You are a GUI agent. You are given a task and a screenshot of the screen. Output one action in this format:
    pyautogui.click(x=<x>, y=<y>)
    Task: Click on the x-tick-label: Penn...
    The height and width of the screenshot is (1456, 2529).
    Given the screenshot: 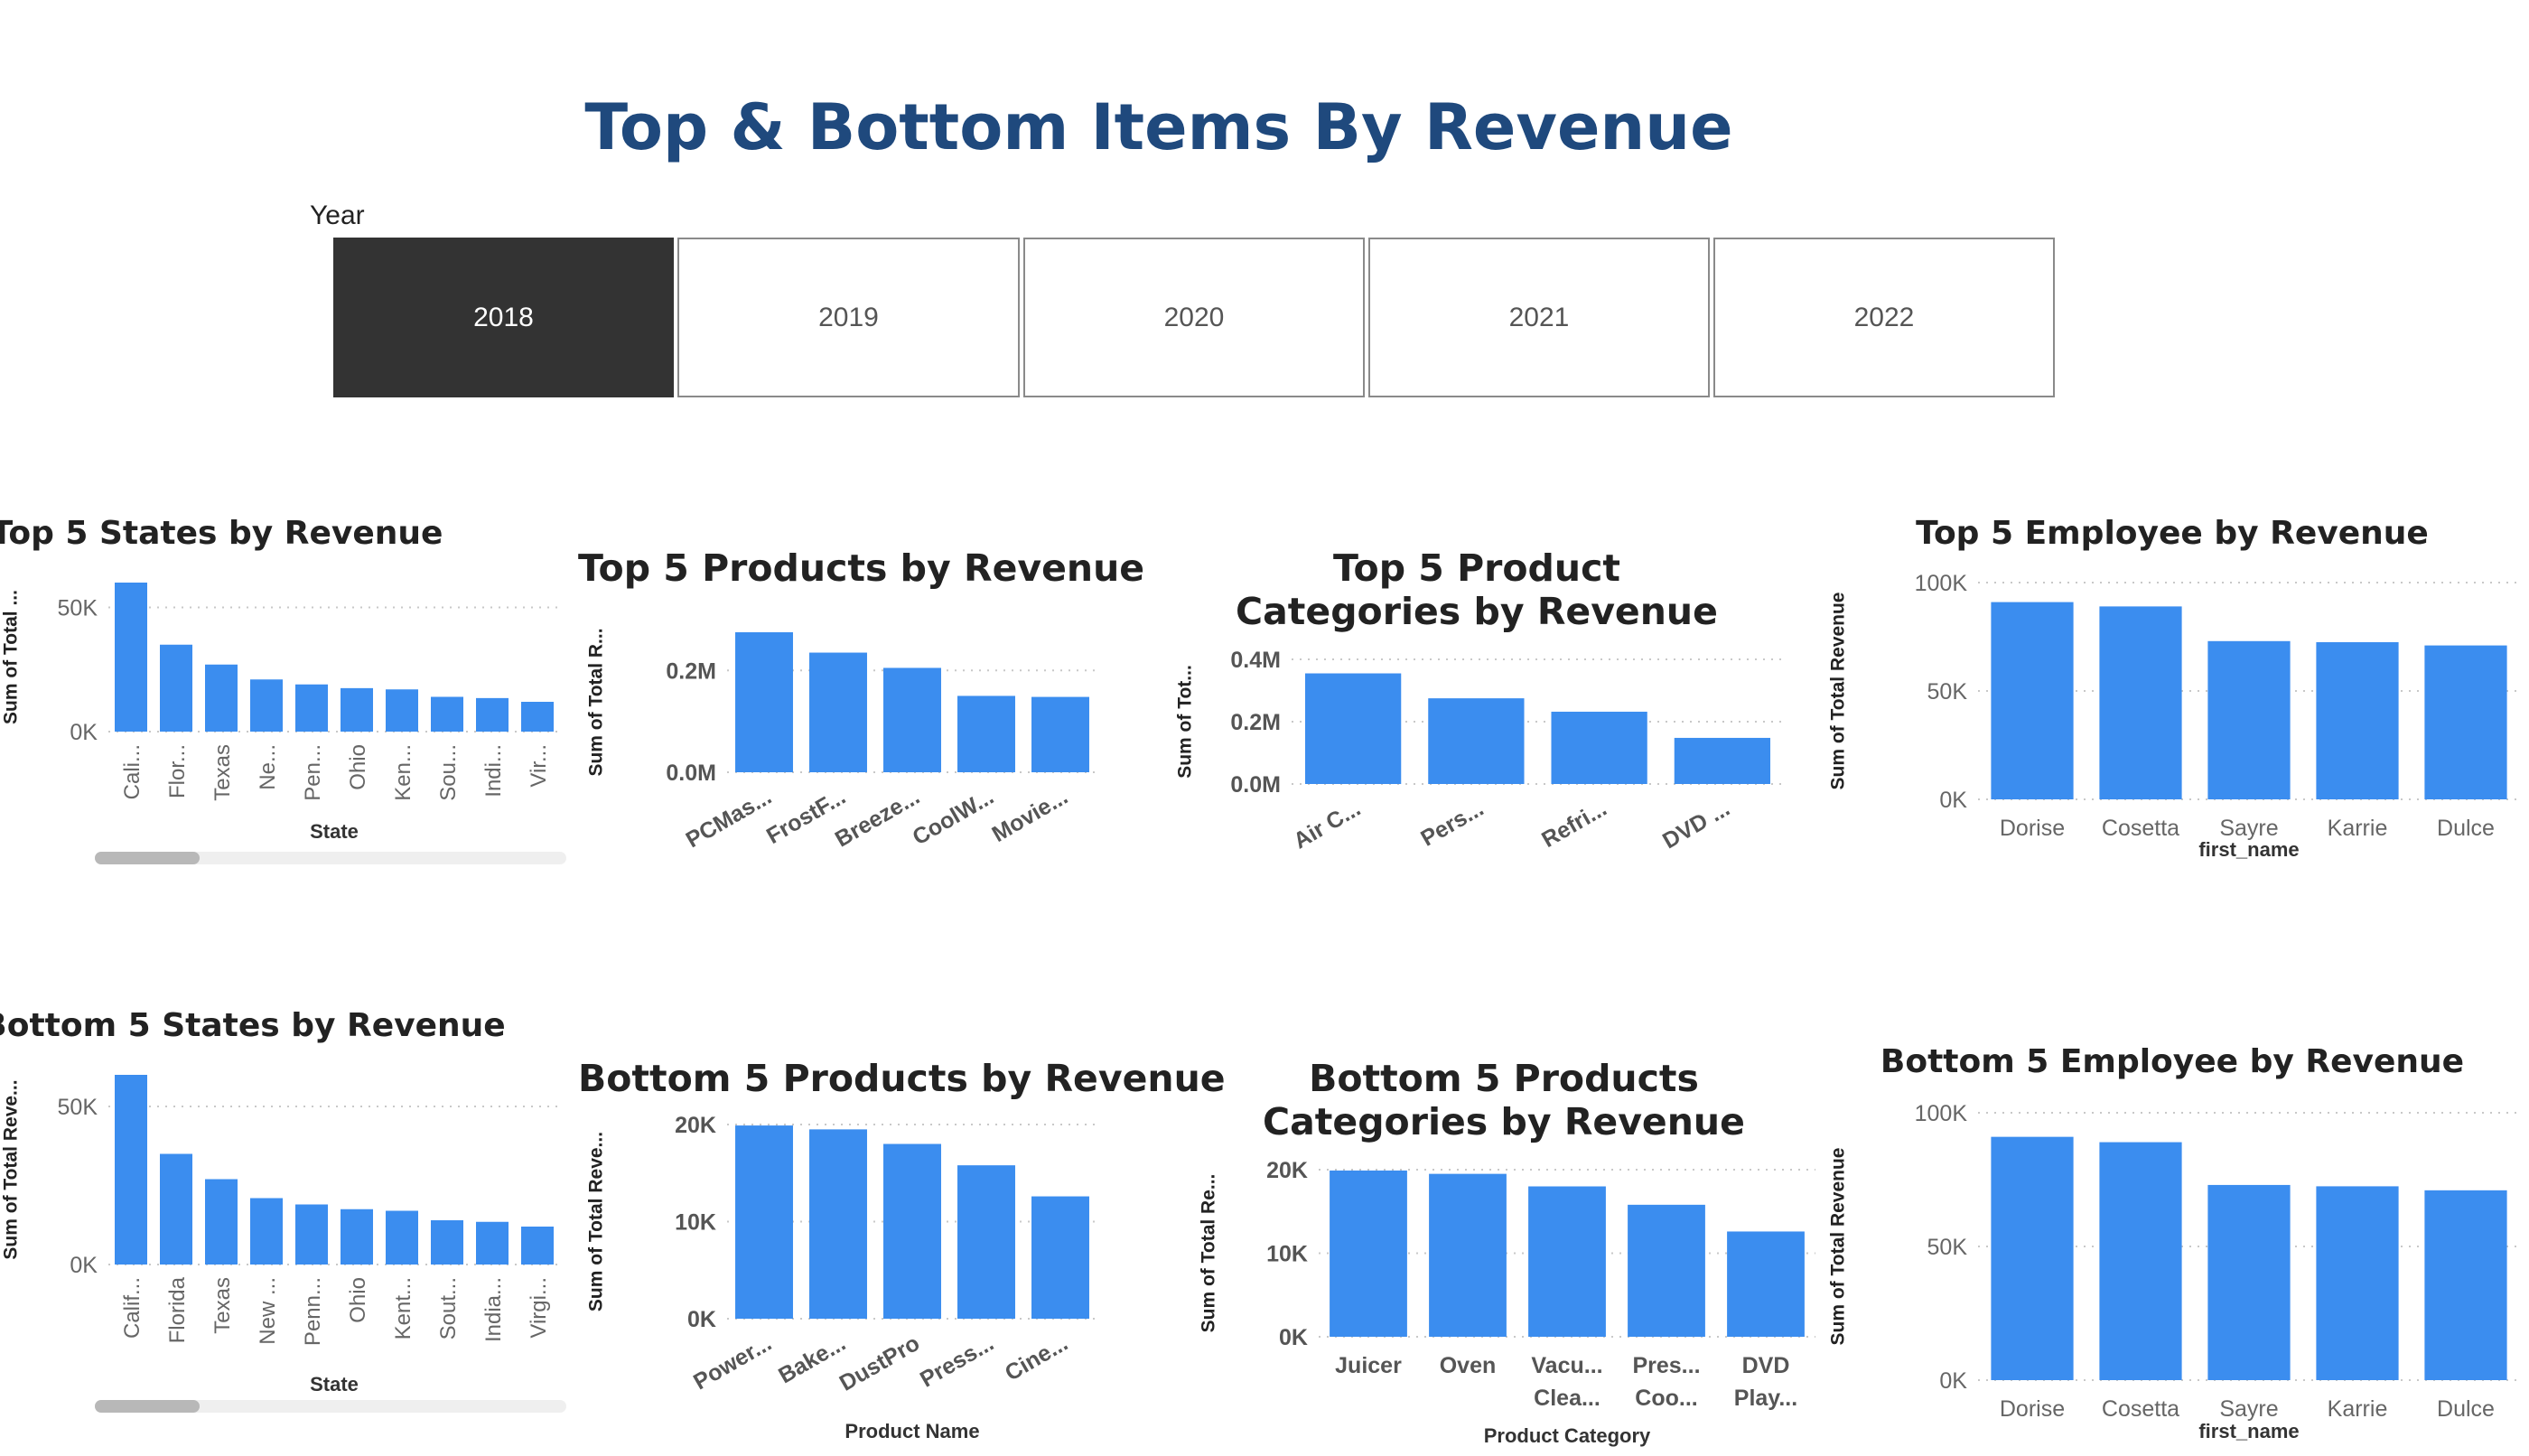 What is the action you would take?
    pyautogui.click(x=313, y=1312)
    